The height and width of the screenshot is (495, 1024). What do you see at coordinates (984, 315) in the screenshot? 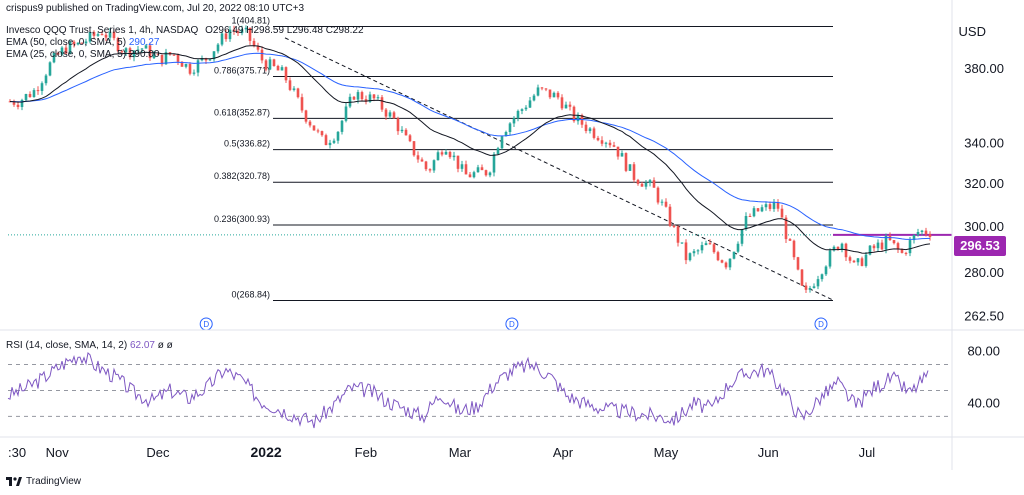
I see `y-tick-label: 262.50` at bounding box center [984, 315].